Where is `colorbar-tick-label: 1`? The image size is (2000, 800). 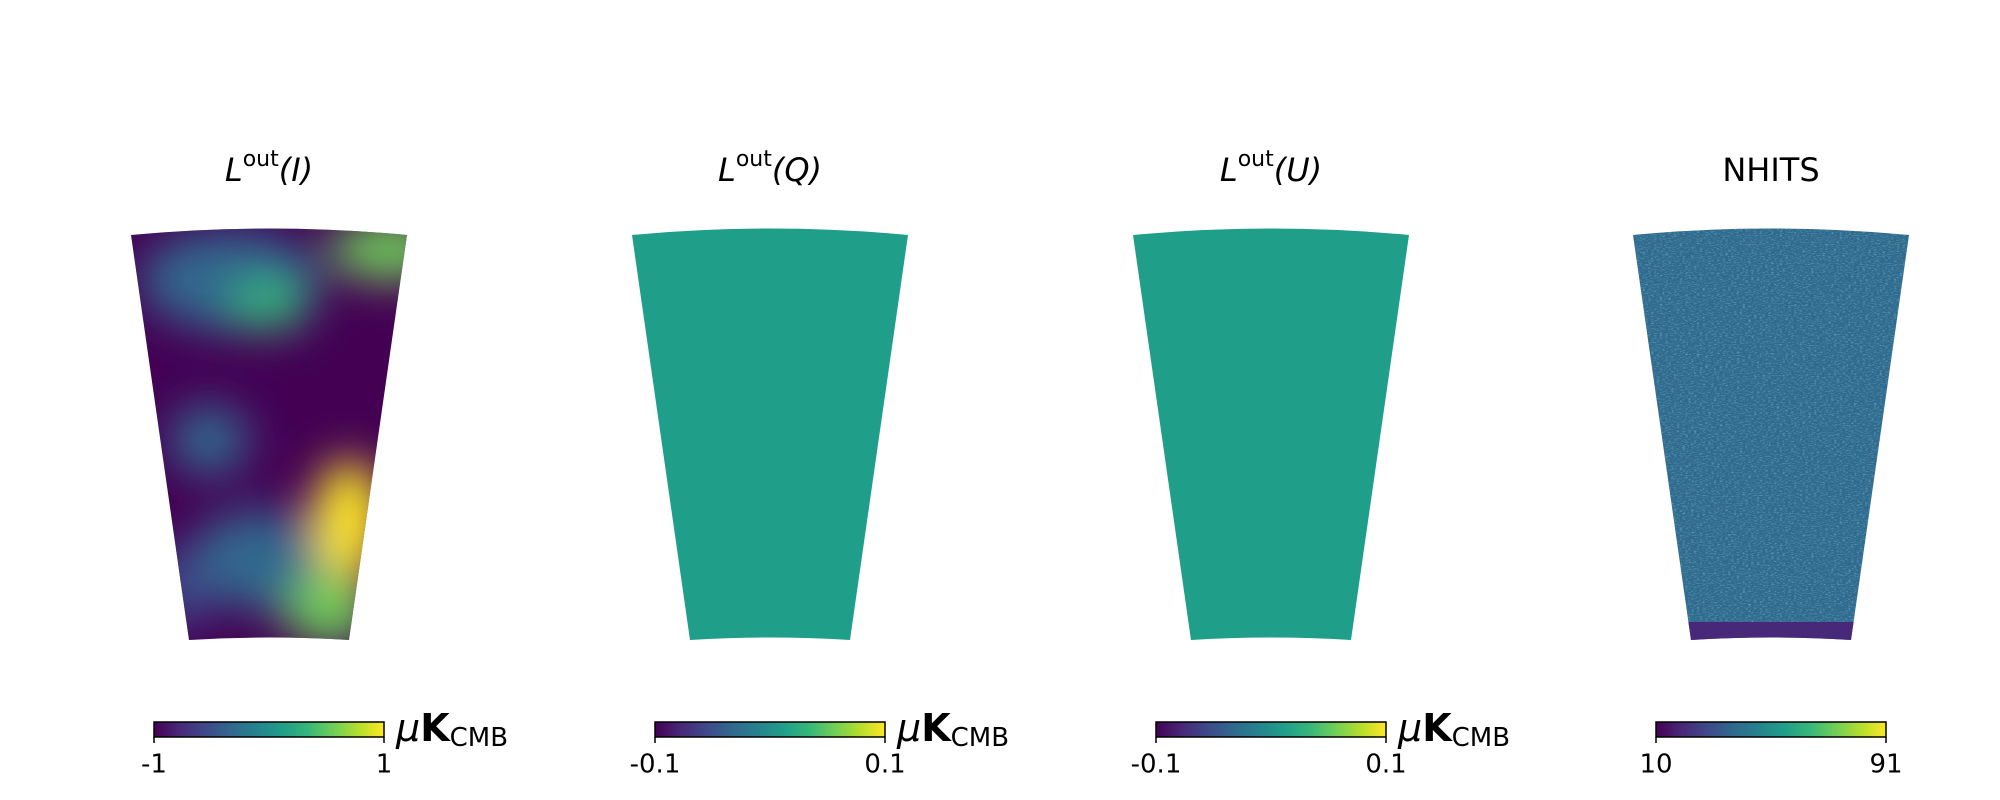 colorbar-tick-label: 1 is located at coordinates (384, 765).